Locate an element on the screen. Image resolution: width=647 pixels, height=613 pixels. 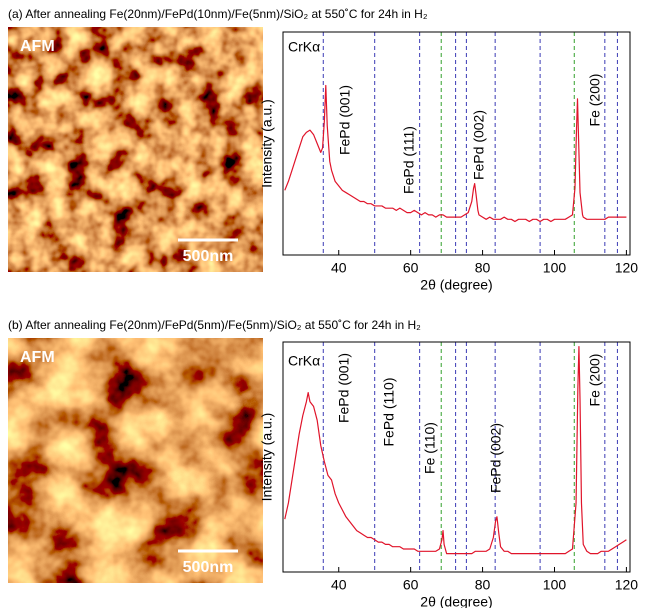
peak-annotation: FePd (110) is located at coordinates (389, 412).